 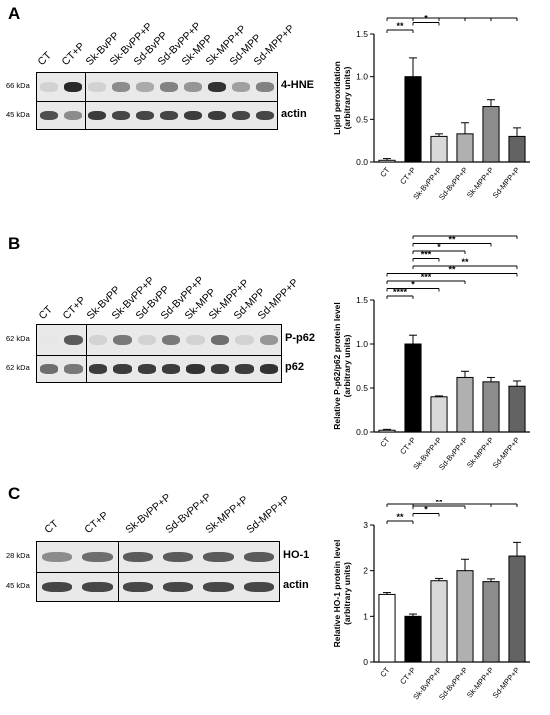 What do you see at coordinates (365, 662) in the screenshot?
I see `y-tick-label: 0` at bounding box center [365, 662].